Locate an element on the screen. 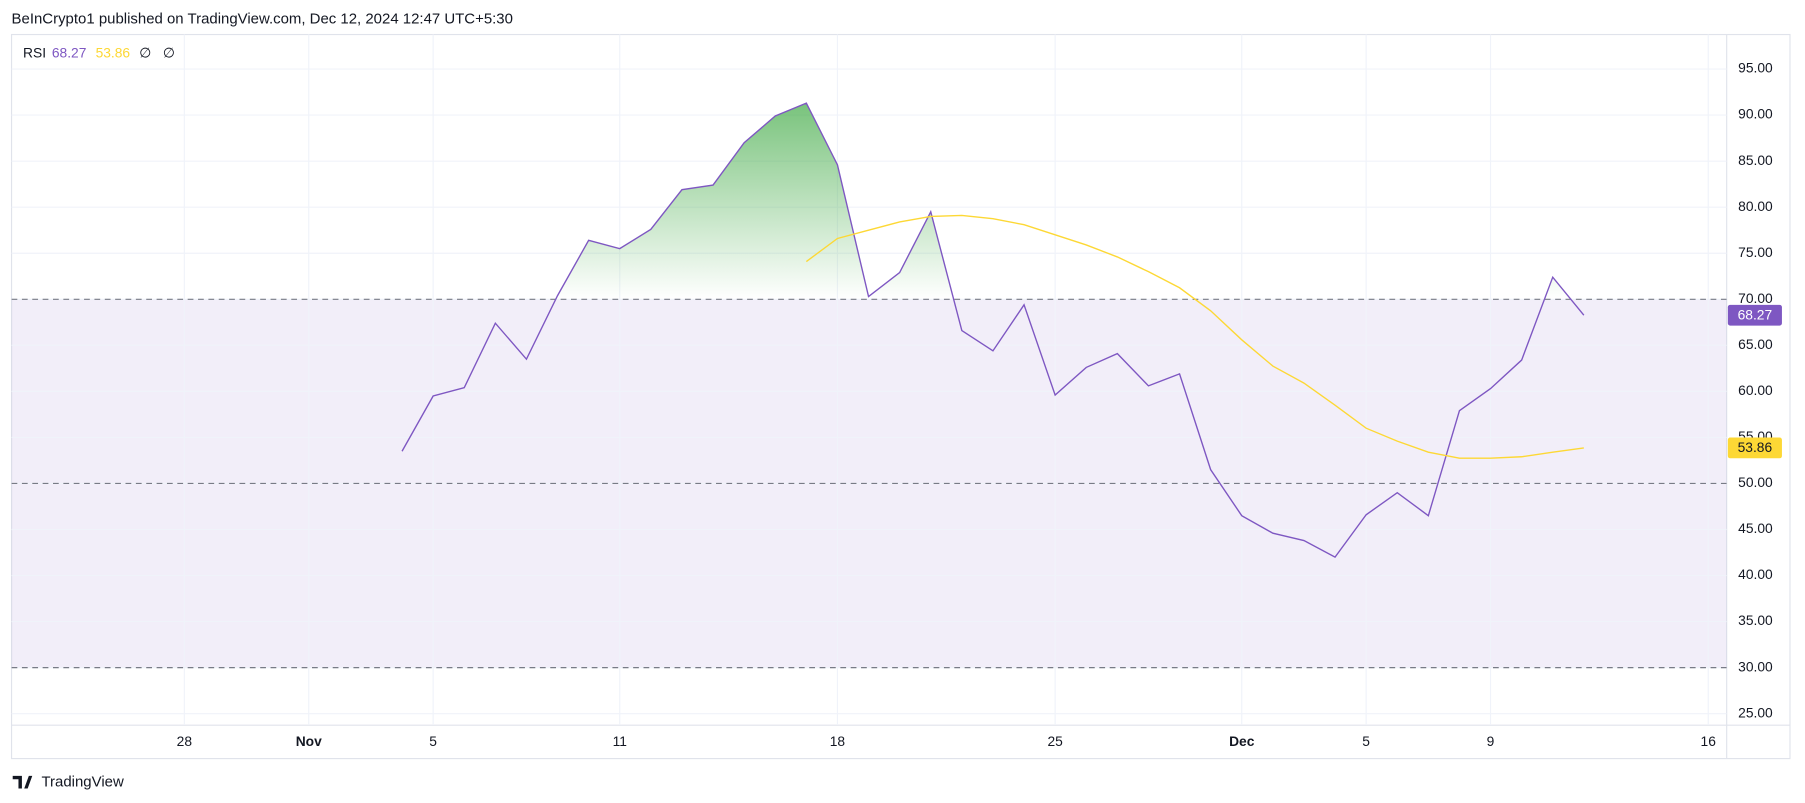 Image resolution: width=1805 pixels, height=803 pixels. tradingview-logo: TradingView is located at coordinates (68, 782).